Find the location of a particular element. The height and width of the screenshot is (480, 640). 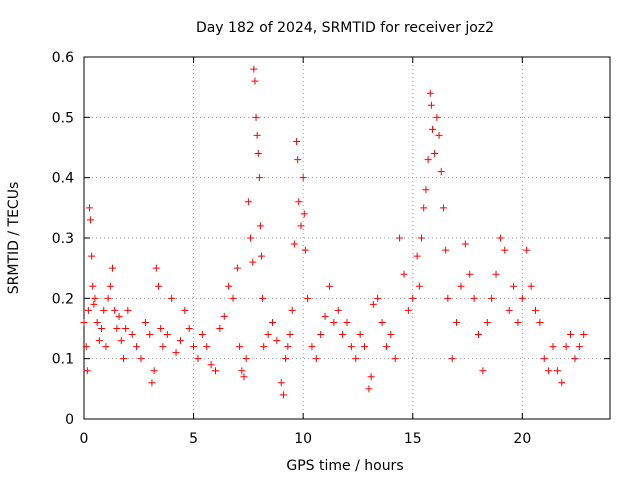

y-axis-label: SRMTID / TECUs is located at coordinates (14, 238).